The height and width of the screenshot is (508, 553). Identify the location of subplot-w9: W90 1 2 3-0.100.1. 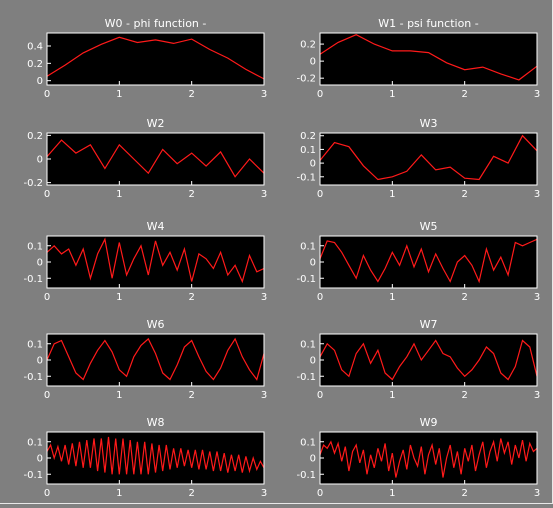
(418, 457).